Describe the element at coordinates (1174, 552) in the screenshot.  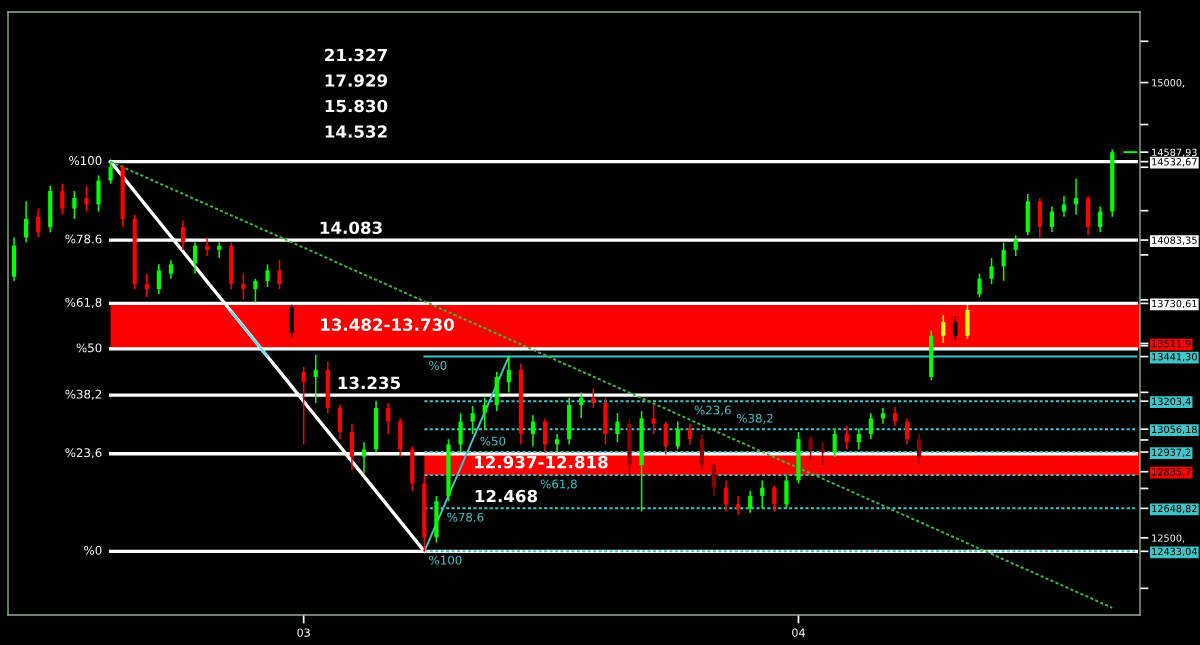
I see `y-tick-label: 12433,04` at that location.